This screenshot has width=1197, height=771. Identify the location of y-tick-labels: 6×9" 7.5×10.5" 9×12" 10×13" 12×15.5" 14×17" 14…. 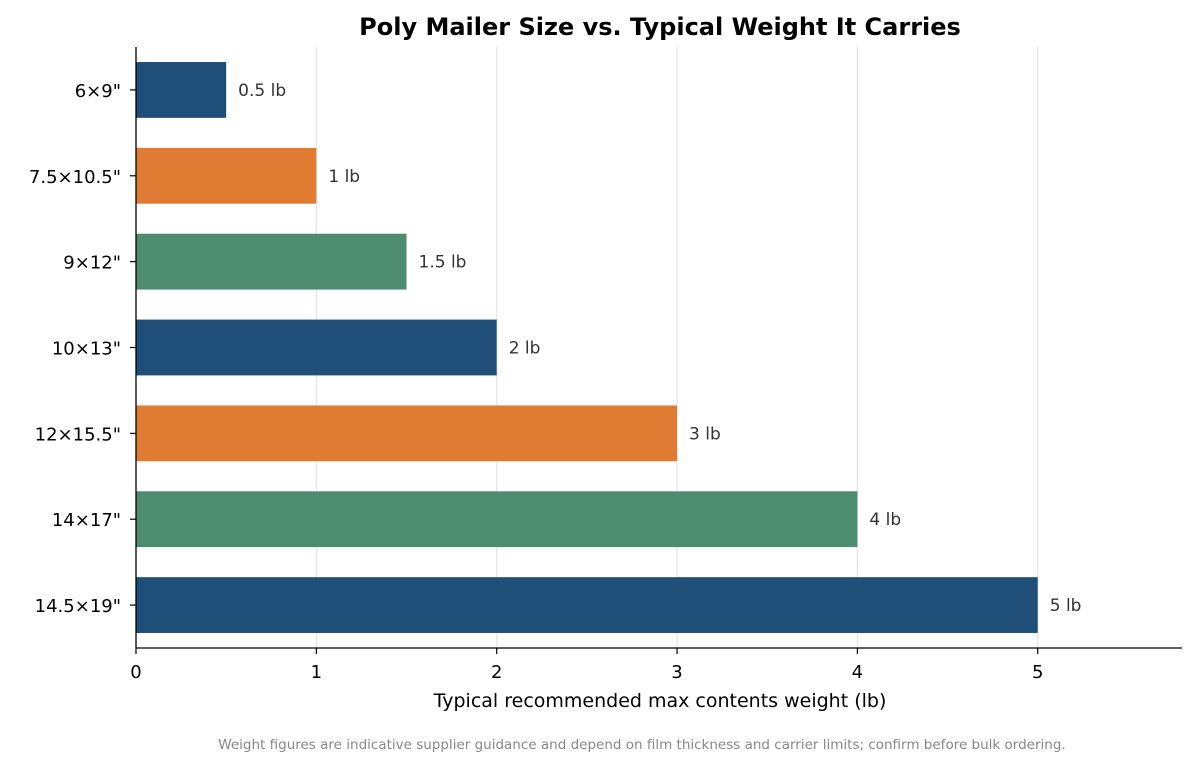
(82, 349).